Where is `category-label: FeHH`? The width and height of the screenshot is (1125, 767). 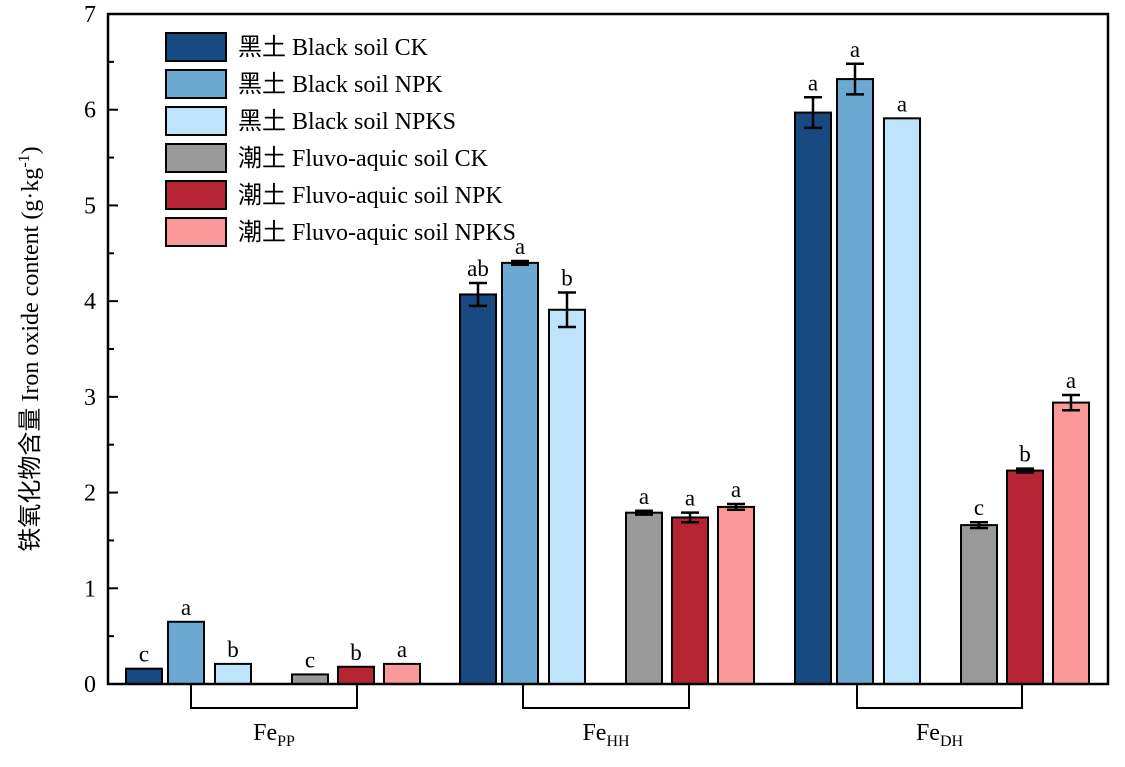 category-label: FeHH is located at coordinates (606, 735).